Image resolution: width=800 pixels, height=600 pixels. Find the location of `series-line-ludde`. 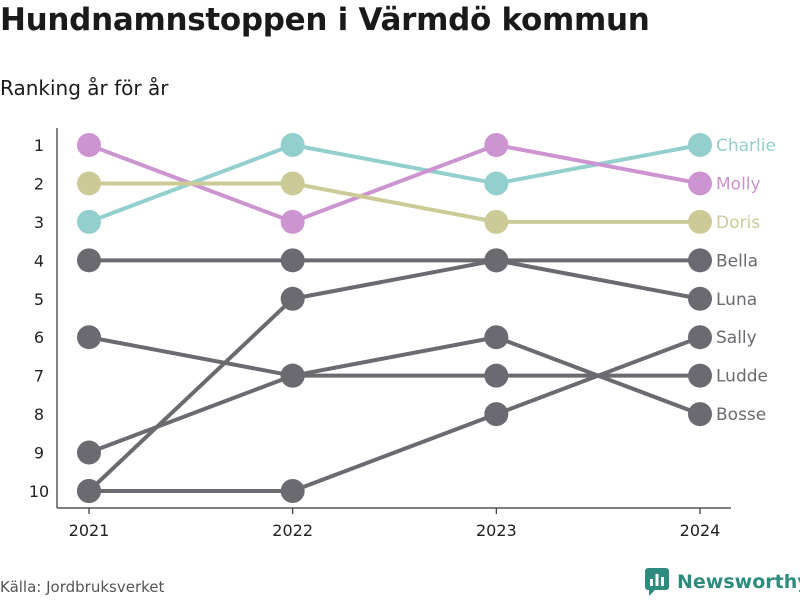

series-line-ludde is located at coordinates (394, 414).